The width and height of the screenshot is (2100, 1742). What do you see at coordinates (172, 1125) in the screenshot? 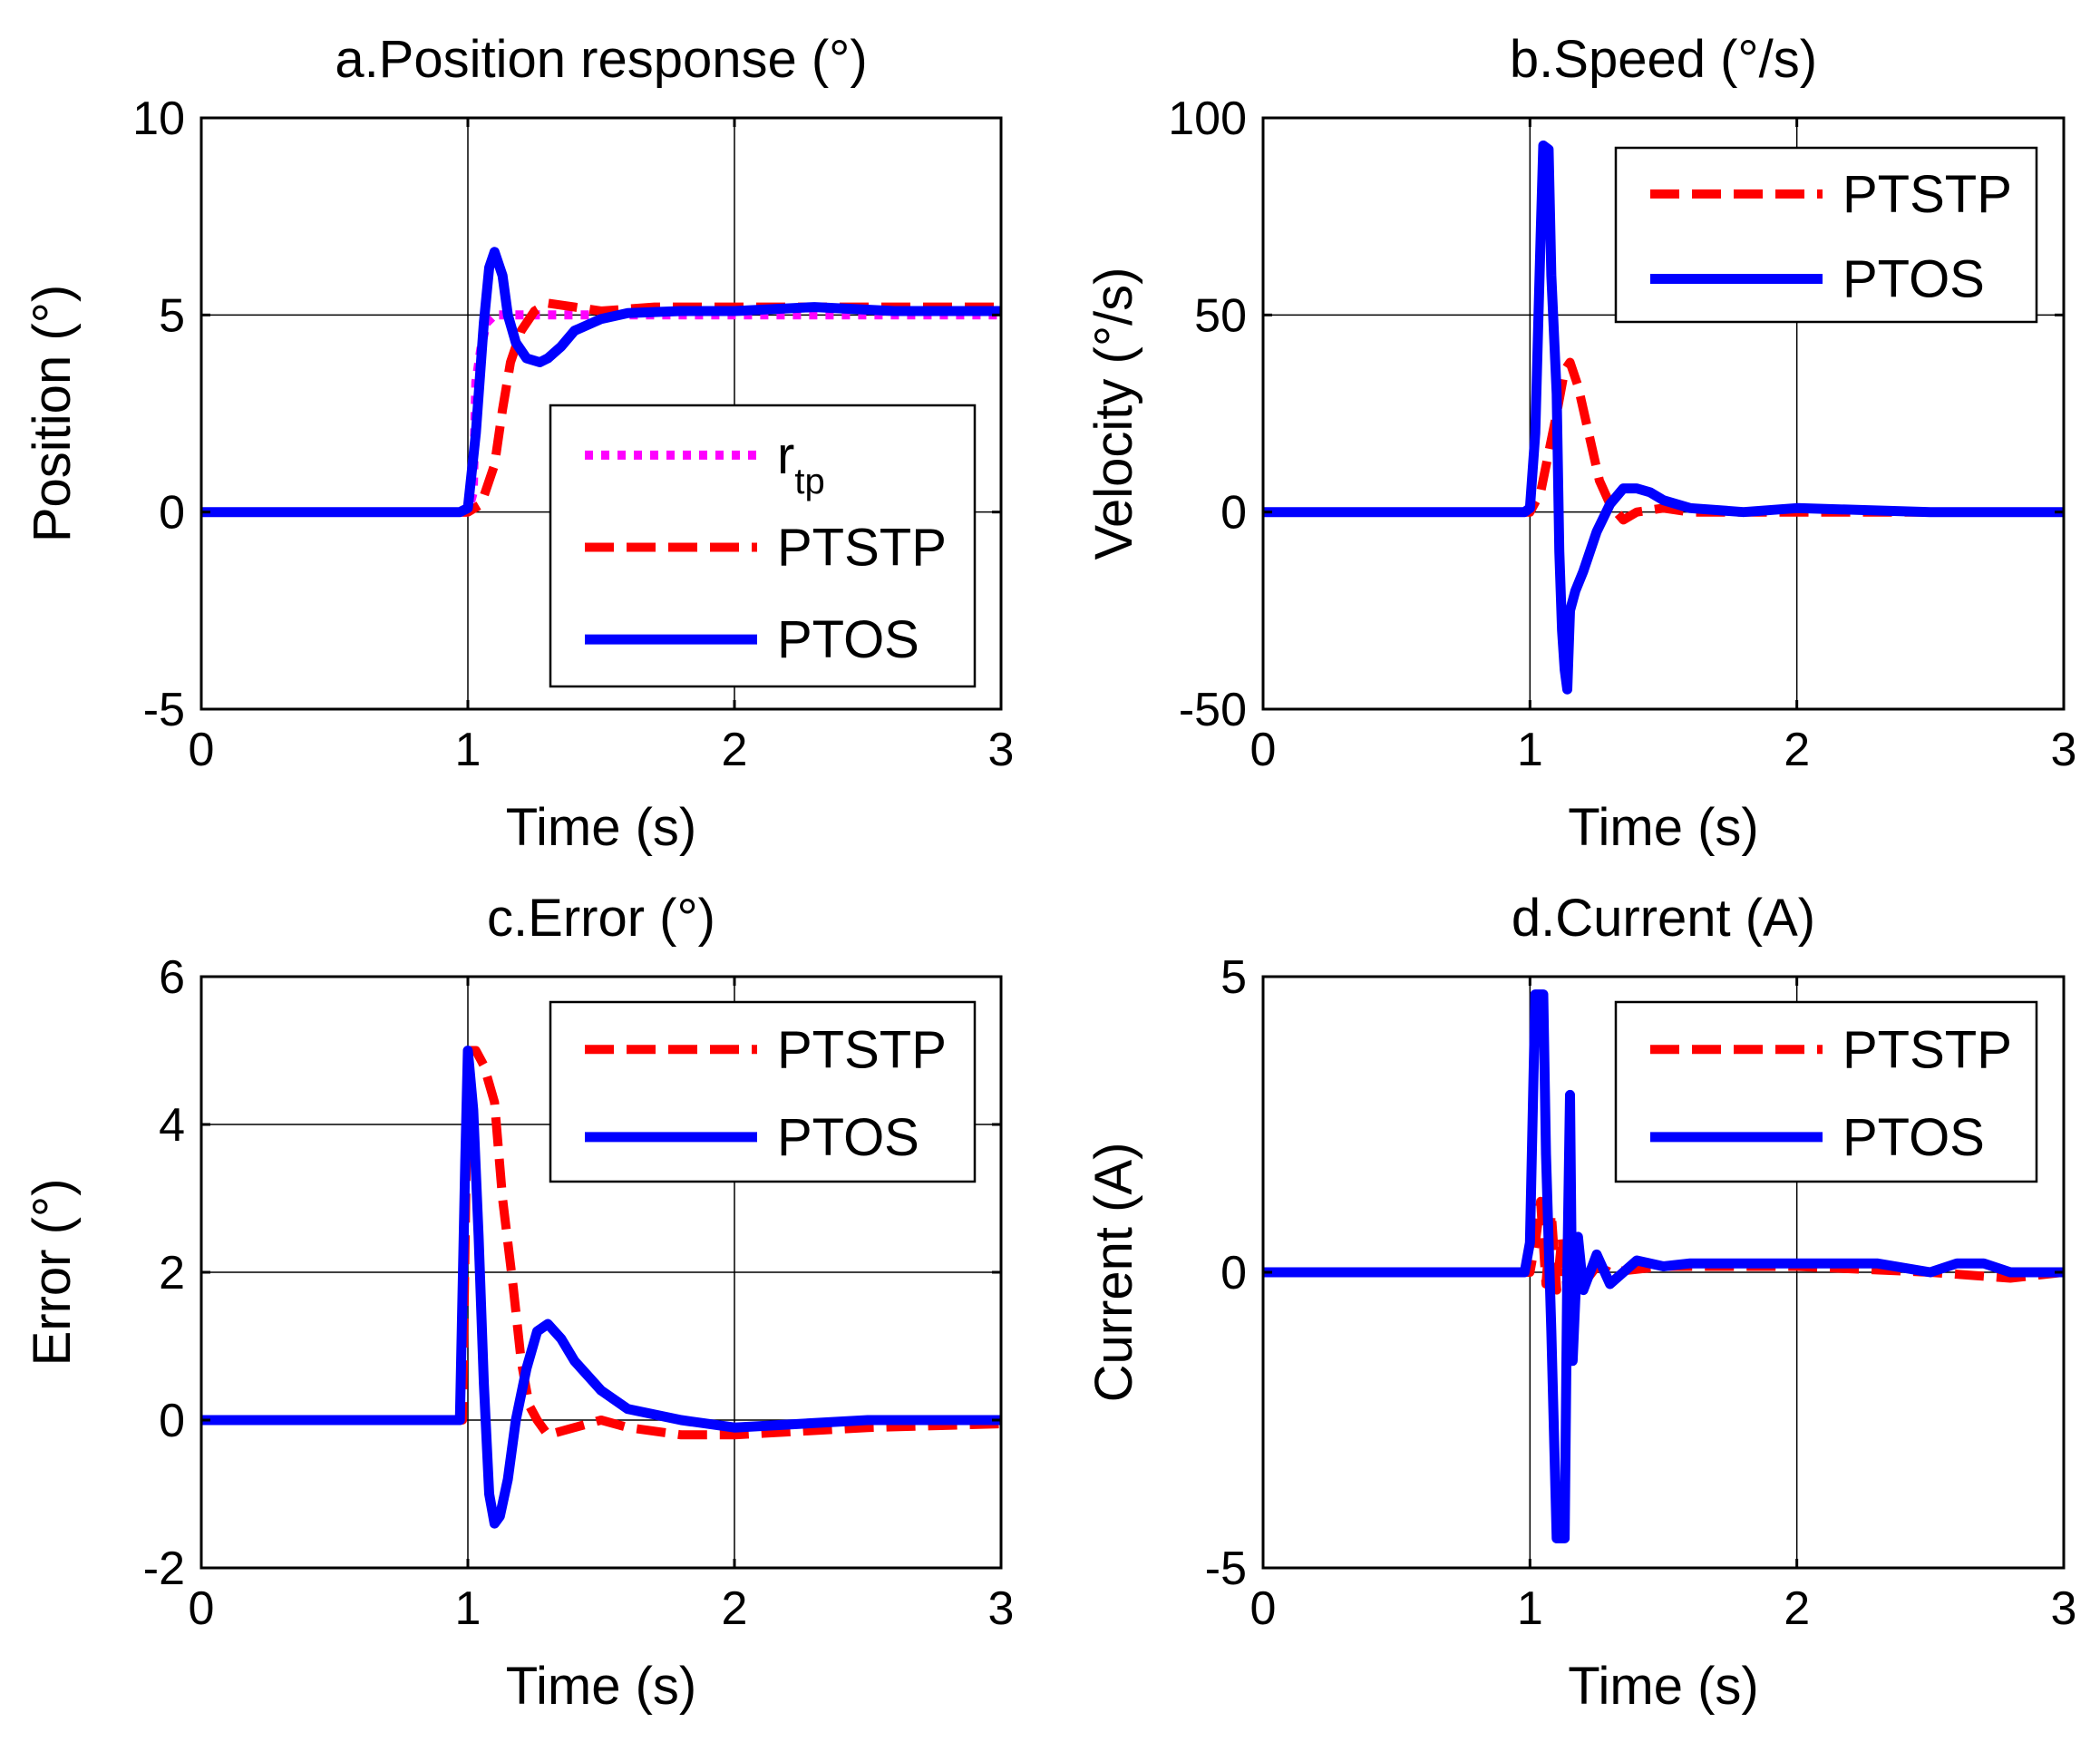
I see `y-tick-label: 4` at bounding box center [172, 1125].